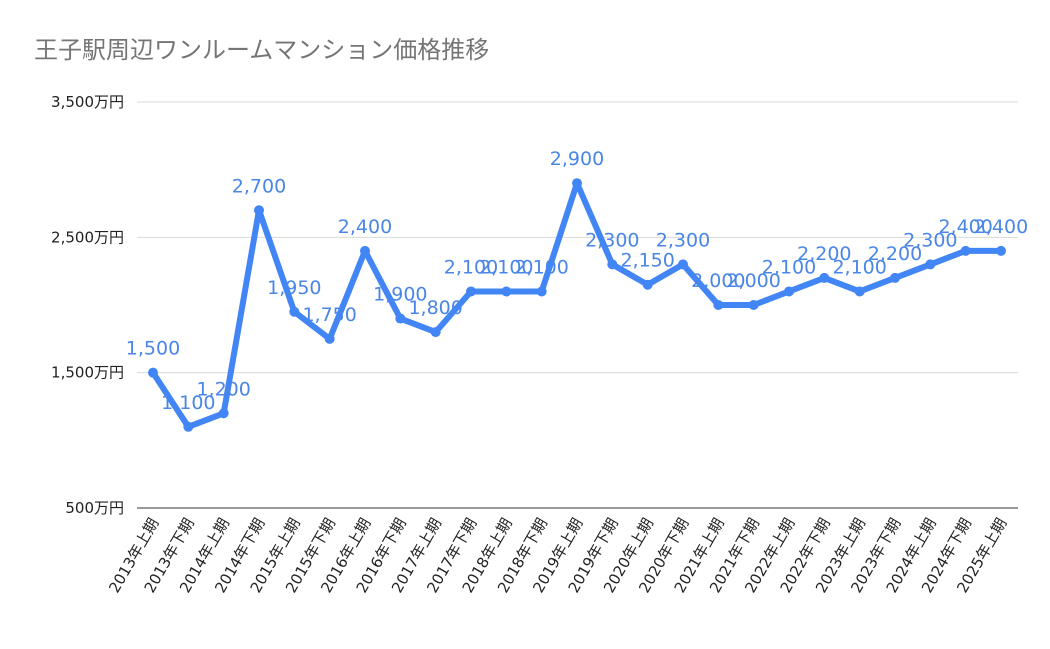 The height and width of the screenshot is (649, 1050). I want to click on y-tick-label: 3,500万円, so click(87, 102).